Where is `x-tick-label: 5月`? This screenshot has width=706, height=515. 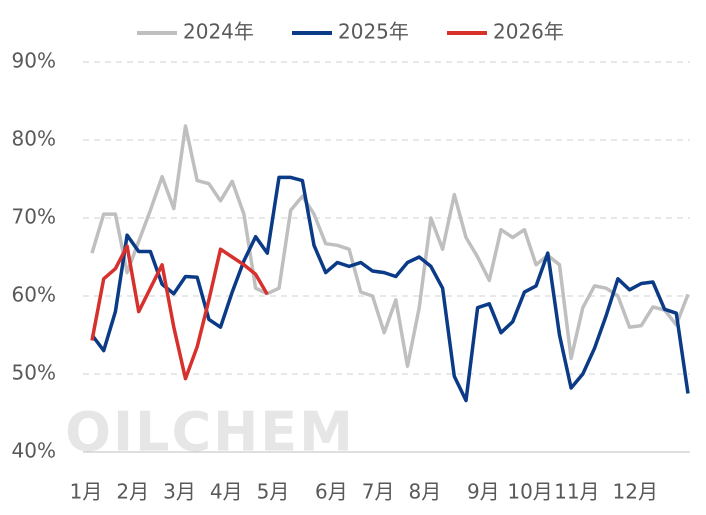
x-tick-label: 5月 is located at coordinates (273, 492).